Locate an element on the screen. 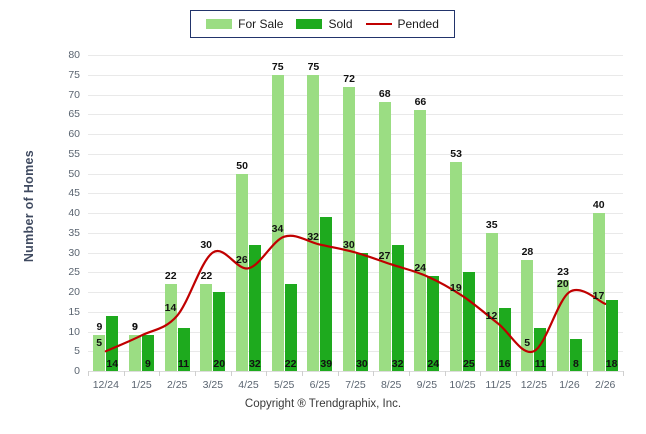  line-label-pended: 5 is located at coordinates (527, 343).